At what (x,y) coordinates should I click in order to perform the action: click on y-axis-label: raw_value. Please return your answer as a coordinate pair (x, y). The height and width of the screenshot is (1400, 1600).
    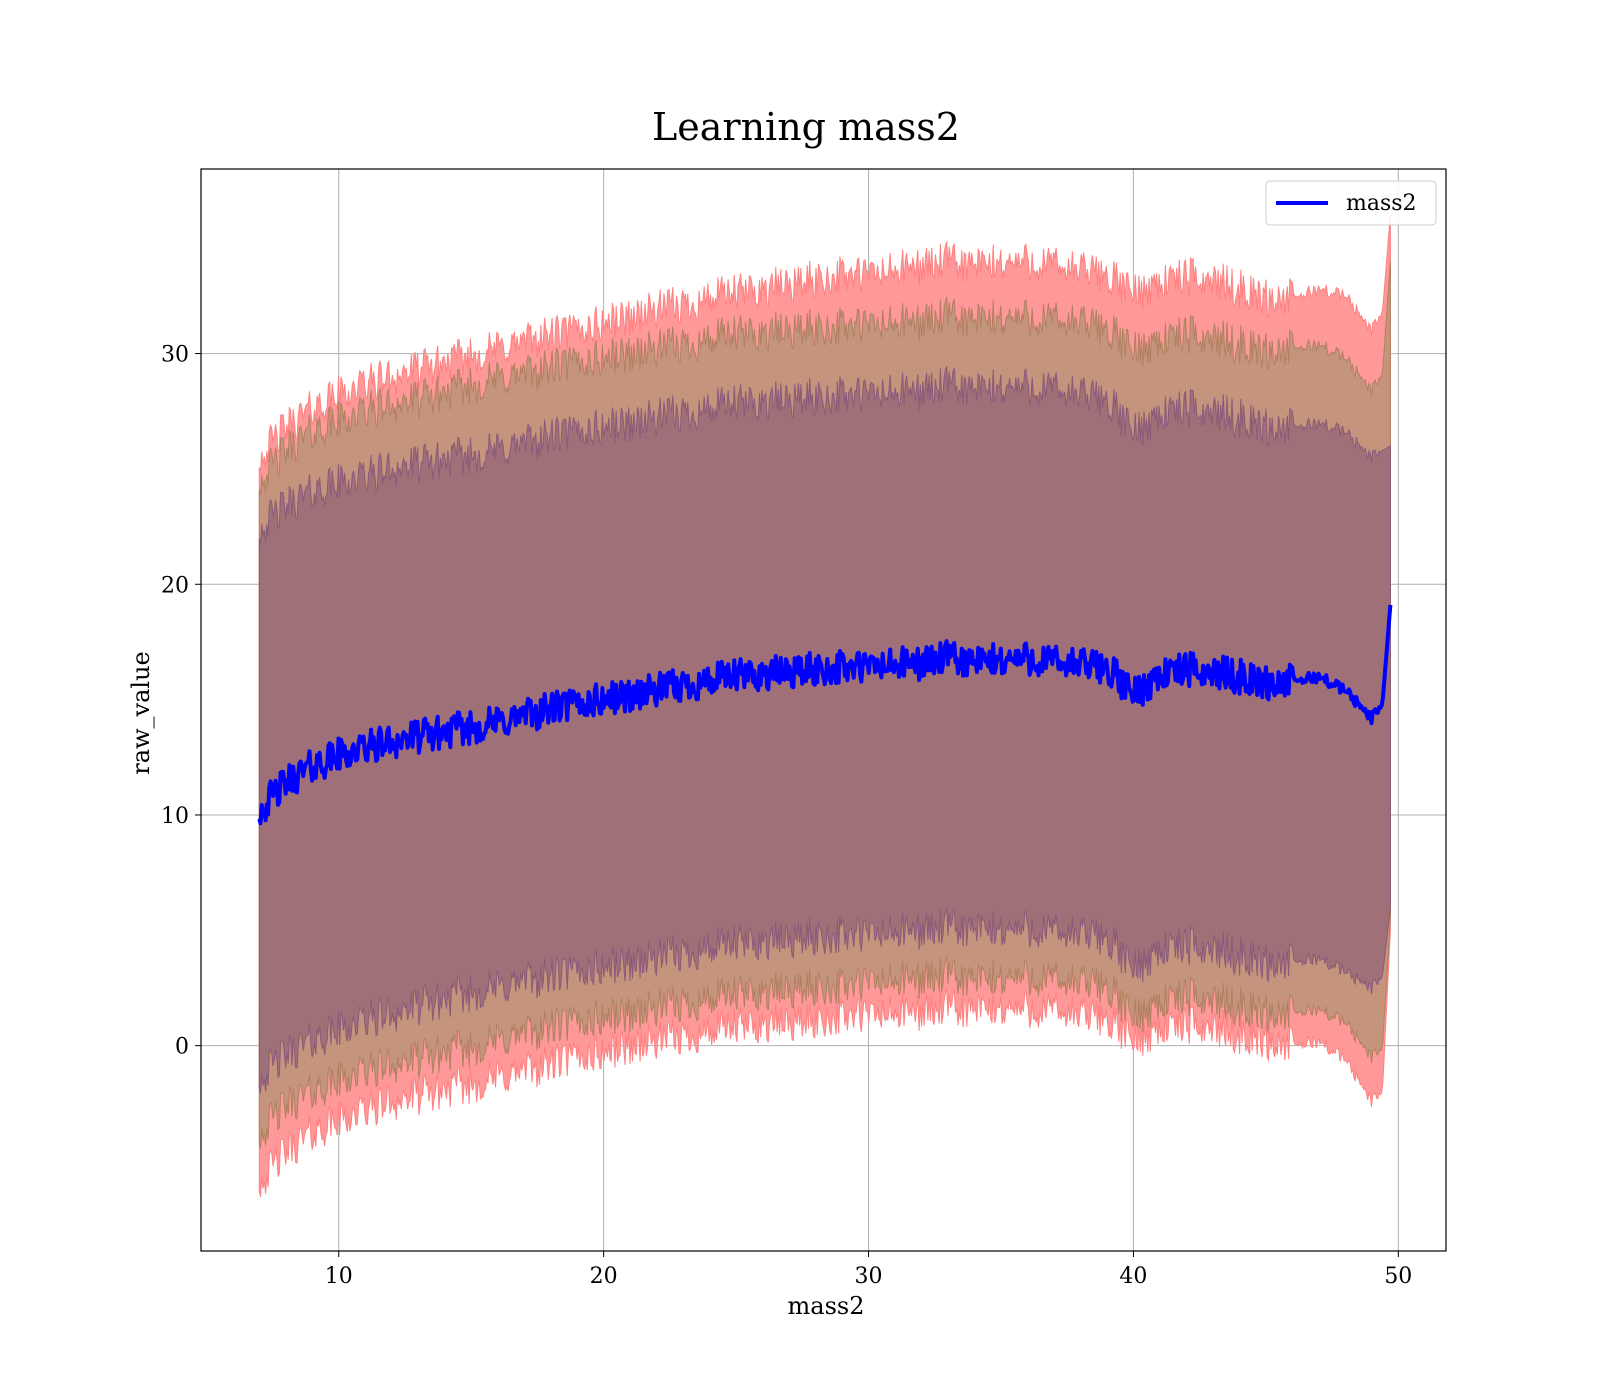
    Looking at the image, I should click on (141, 713).